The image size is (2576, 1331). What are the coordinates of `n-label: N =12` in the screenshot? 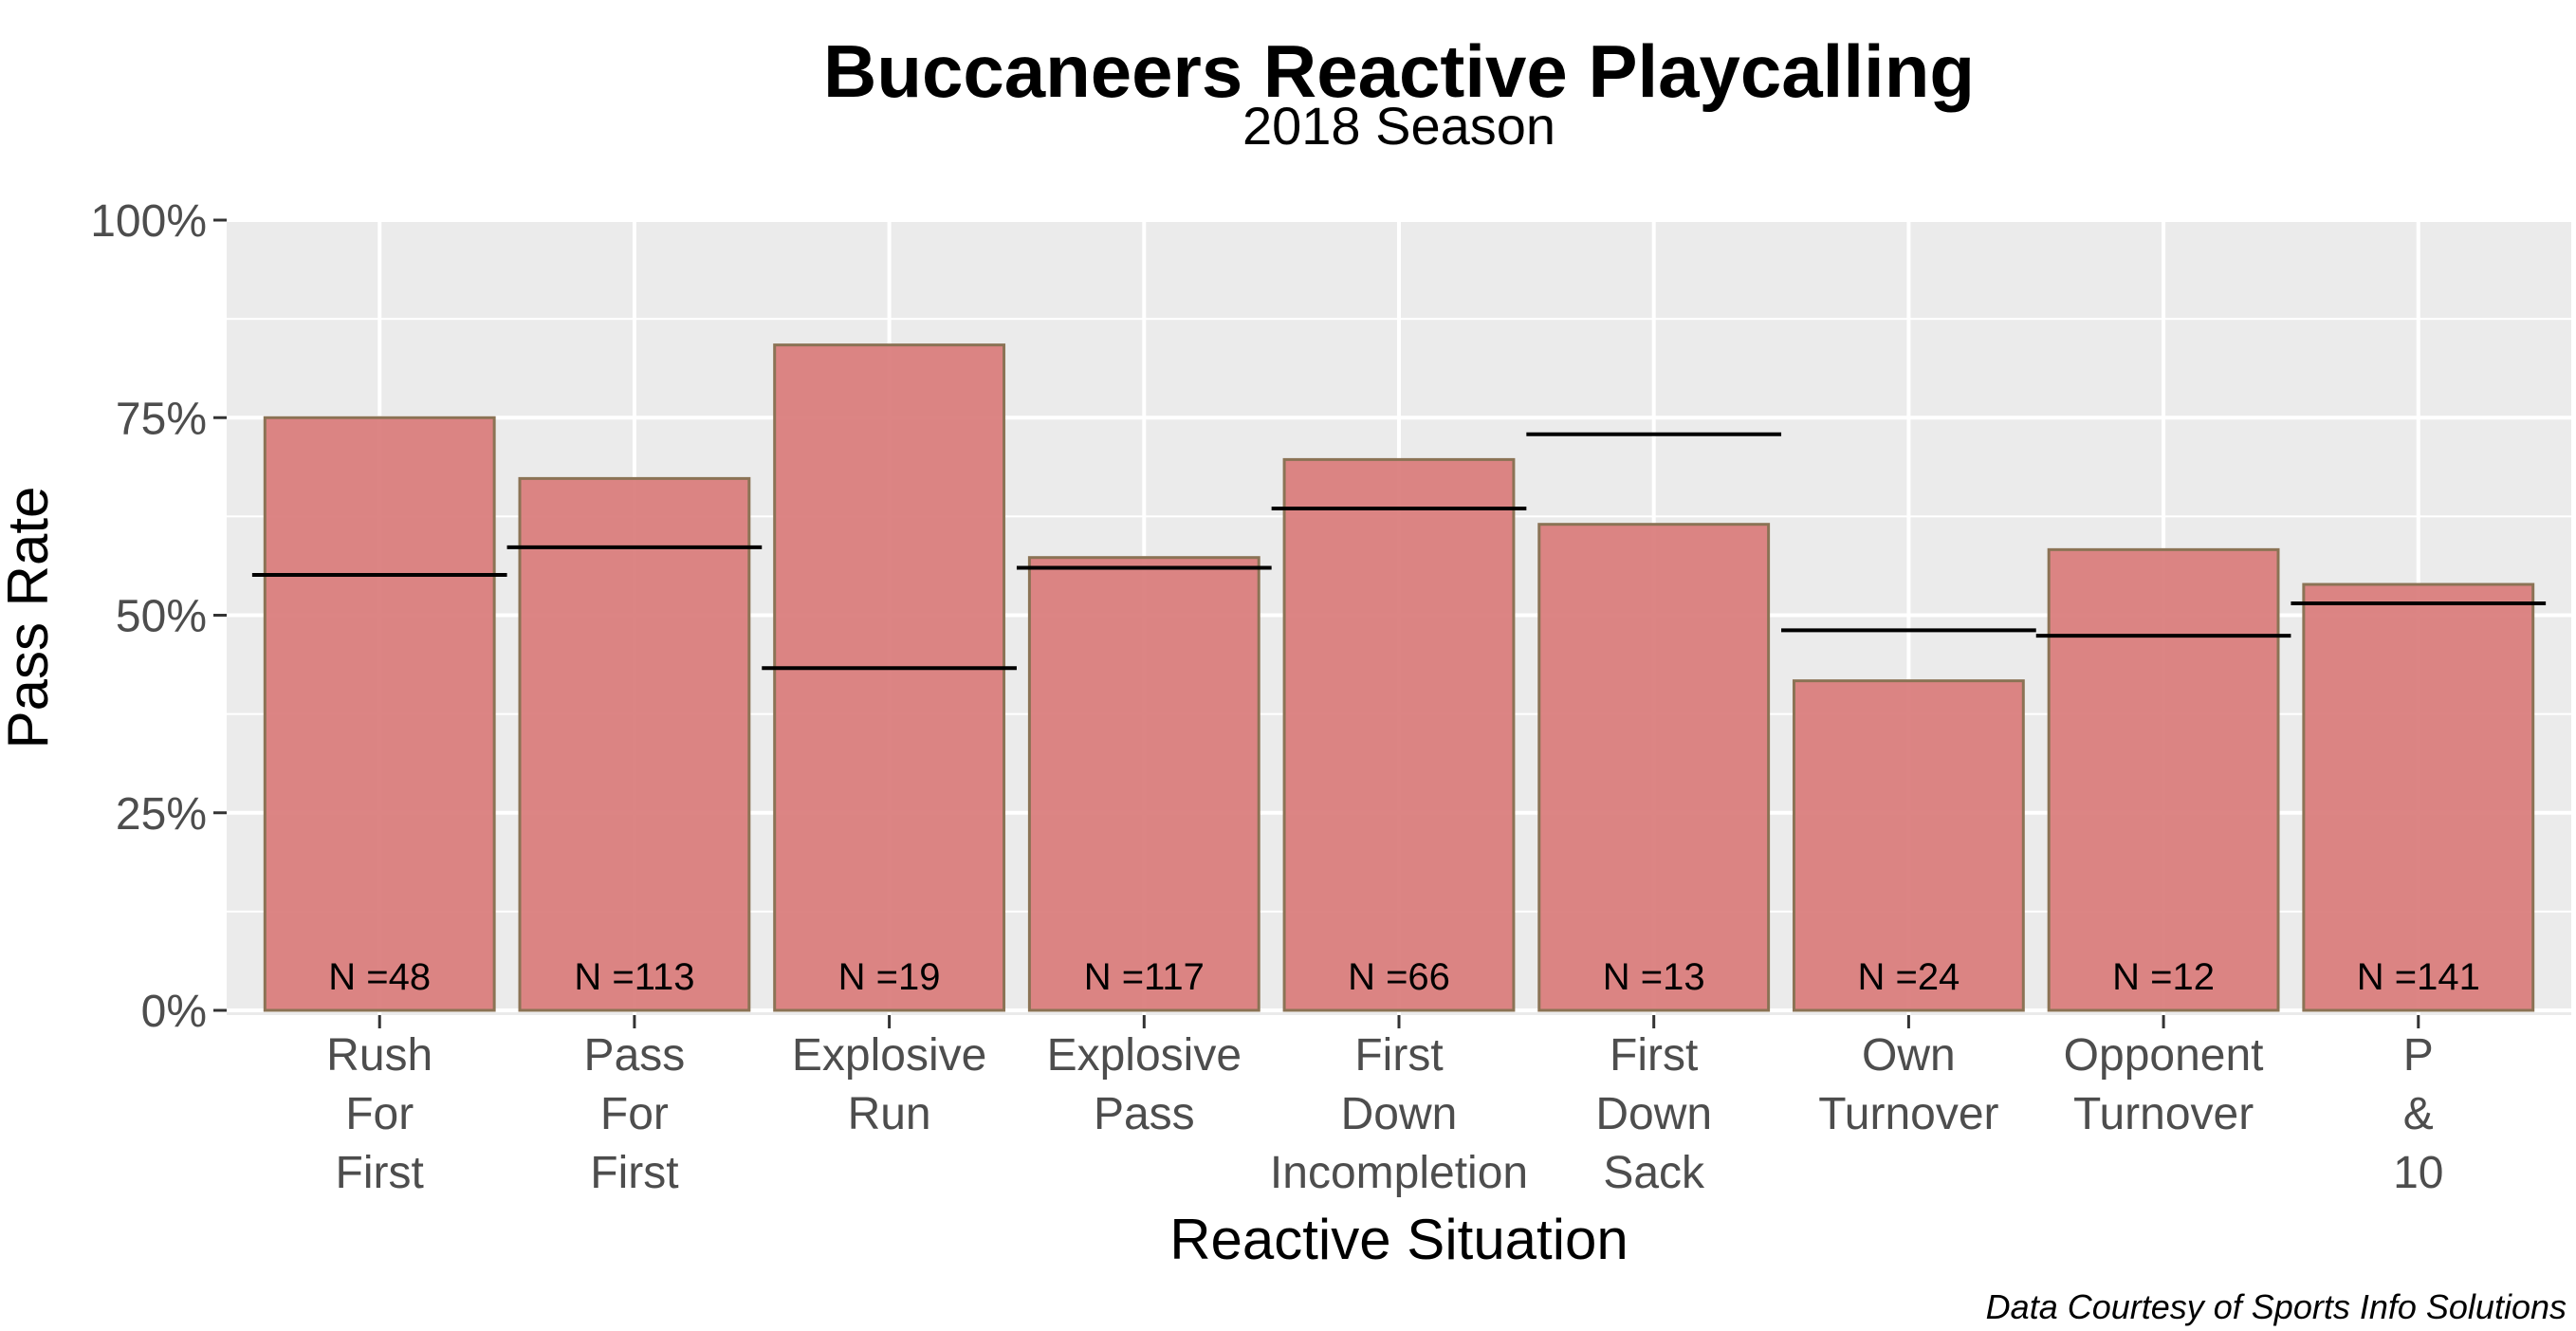 It's located at (2163, 977).